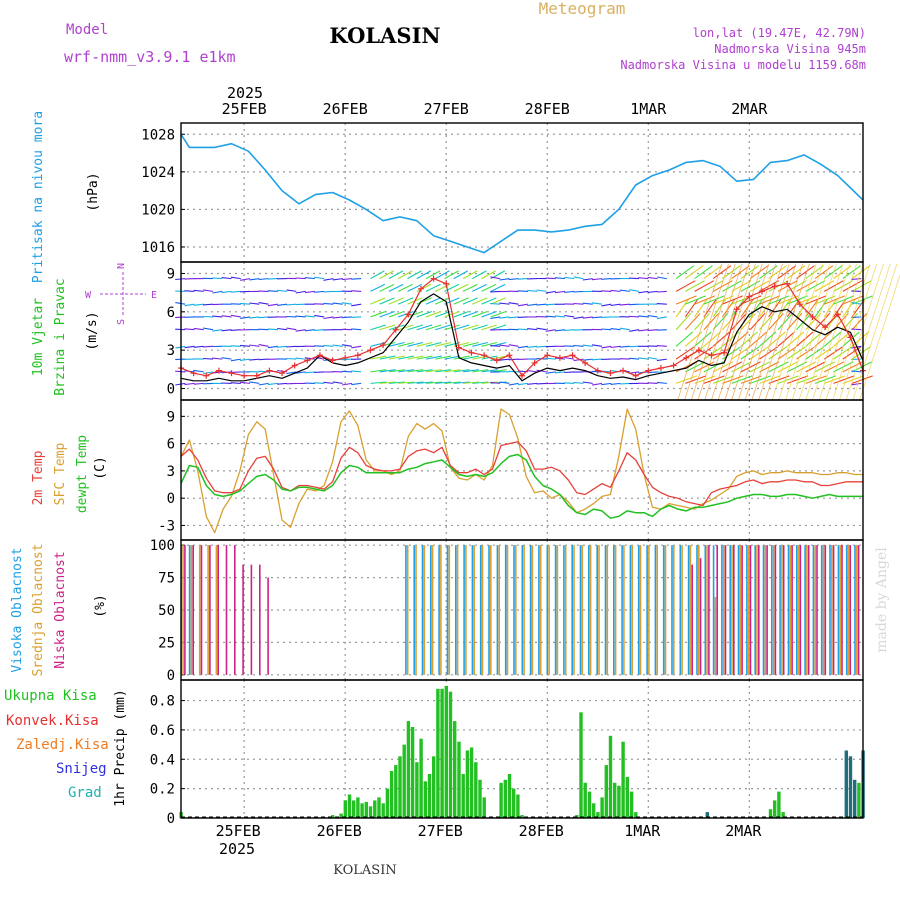 The width and height of the screenshot is (900, 900). I want to click on dewpoint-line, so click(521, 486).